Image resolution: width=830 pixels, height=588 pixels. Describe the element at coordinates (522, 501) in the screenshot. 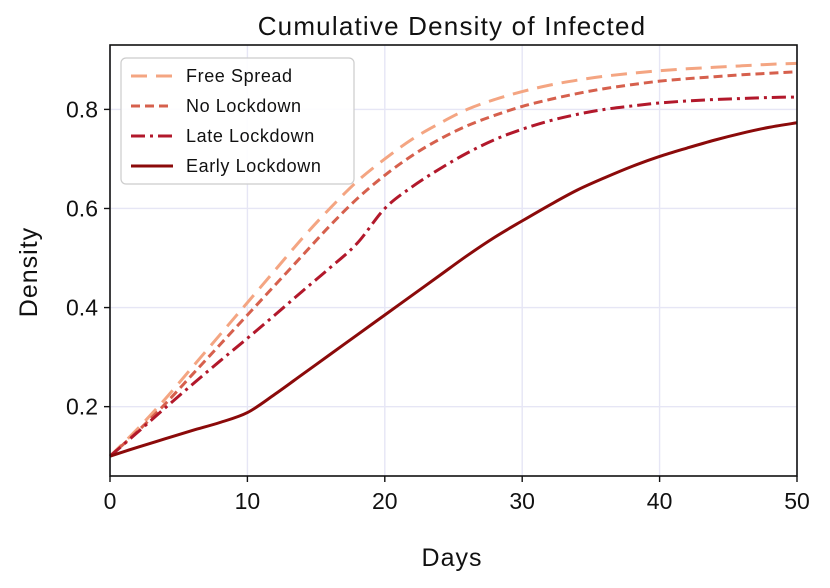

I see `x-tick-label: 30` at that location.